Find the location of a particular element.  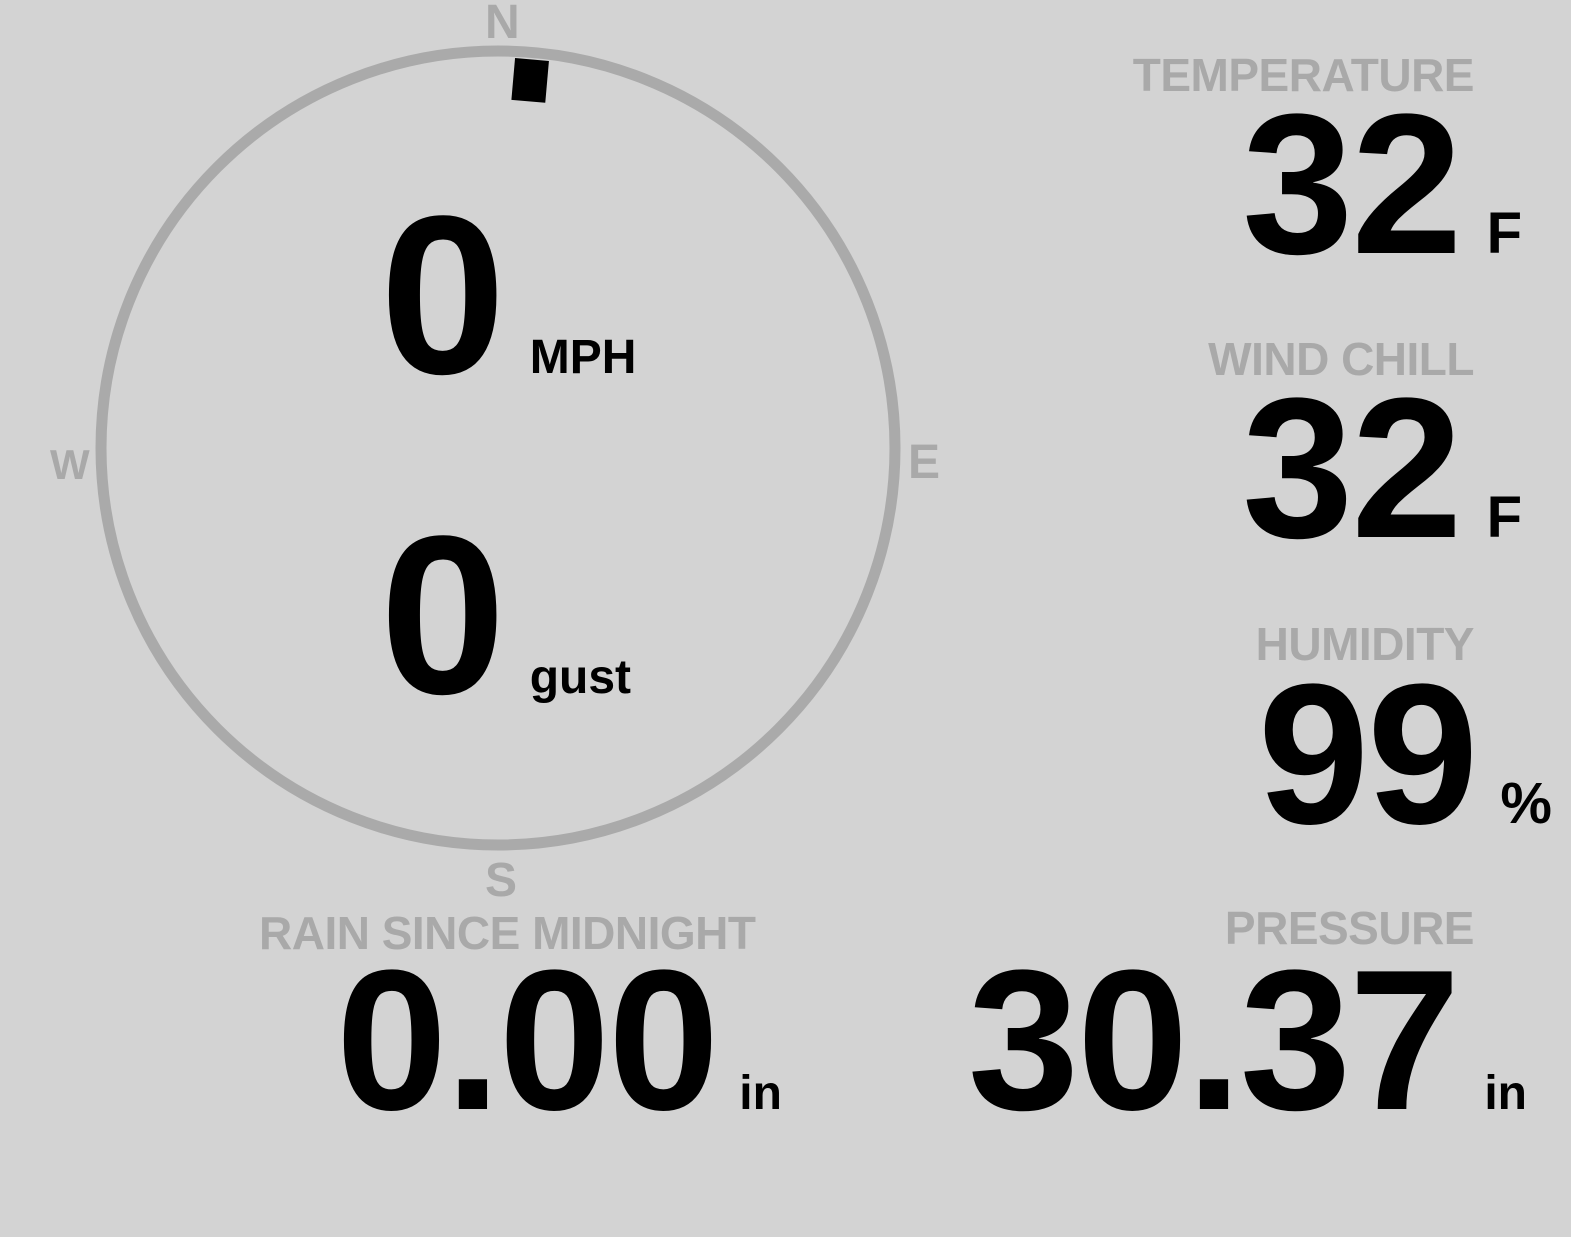

pressure-unit: in is located at coordinates (1505, 1093).